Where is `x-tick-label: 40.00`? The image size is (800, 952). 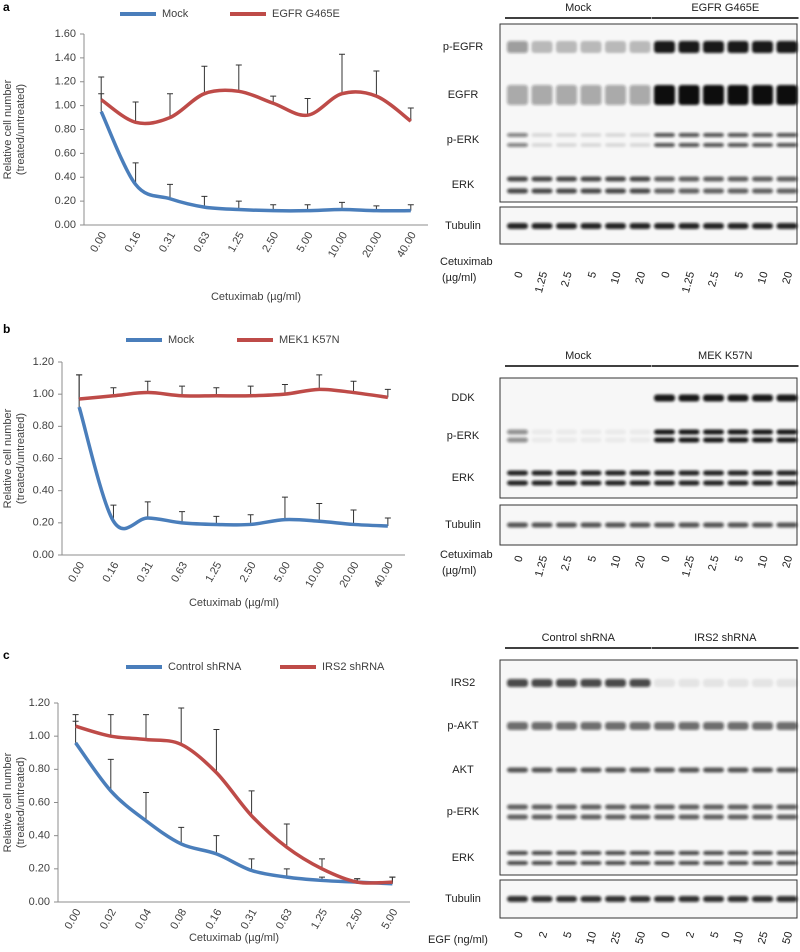
x-tick-label: 40.00 is located at coordinates (384, 575).